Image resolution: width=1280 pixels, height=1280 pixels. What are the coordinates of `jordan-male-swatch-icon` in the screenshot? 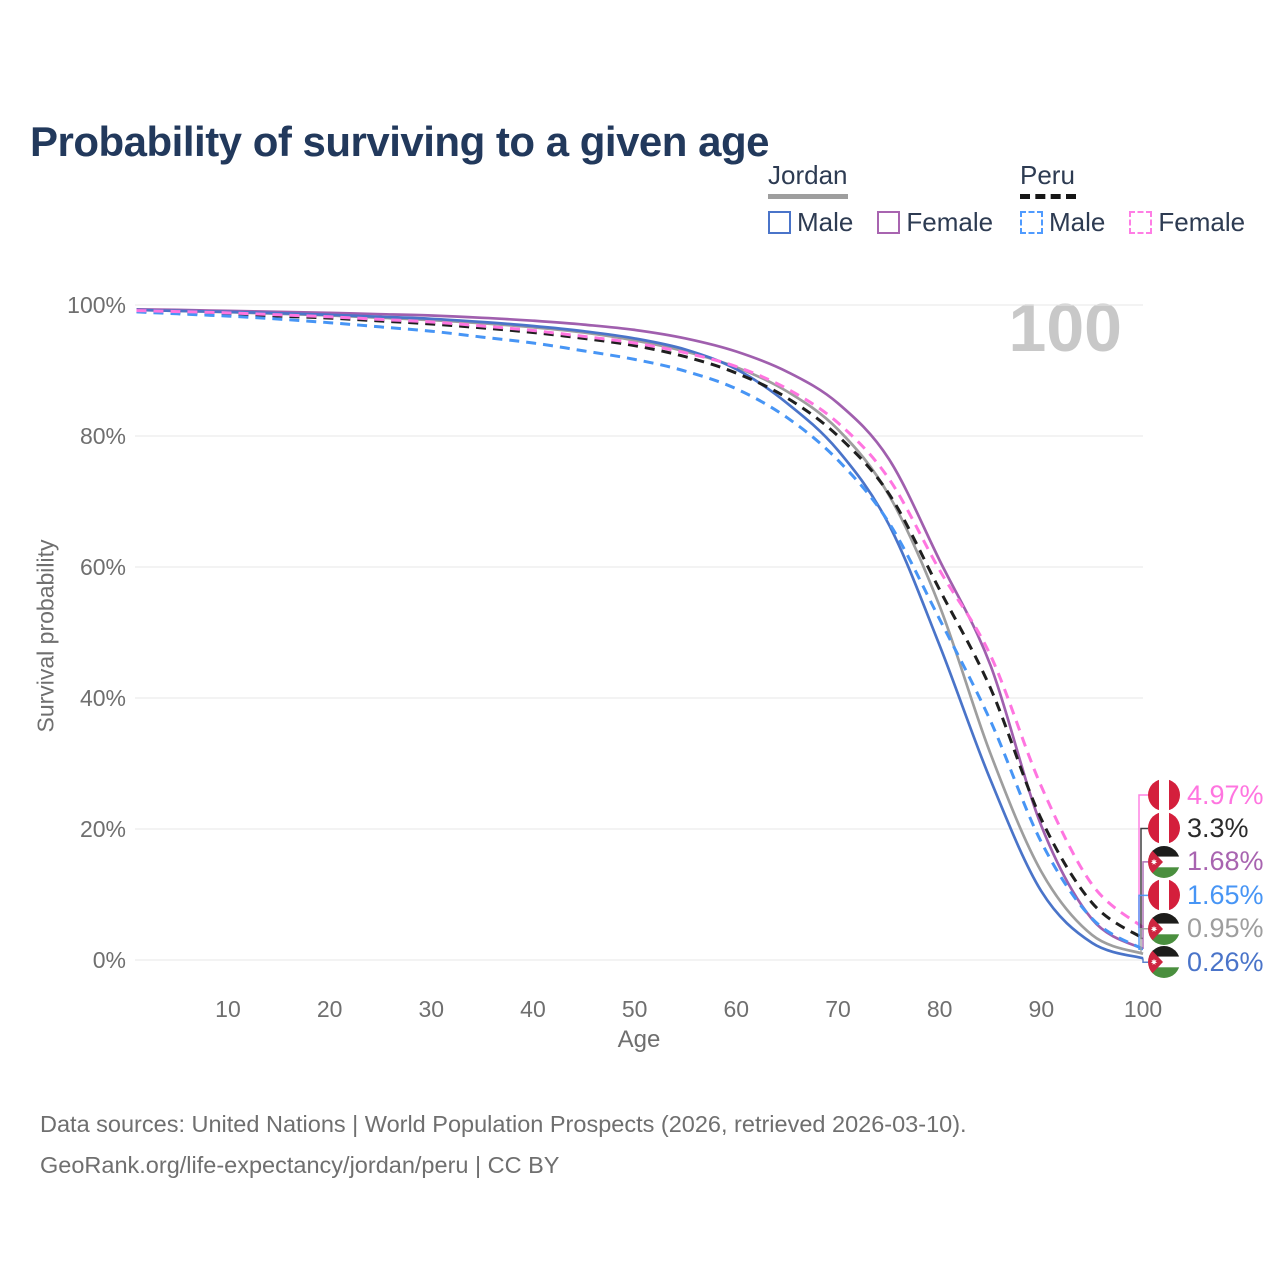 It's located at (779, 222).